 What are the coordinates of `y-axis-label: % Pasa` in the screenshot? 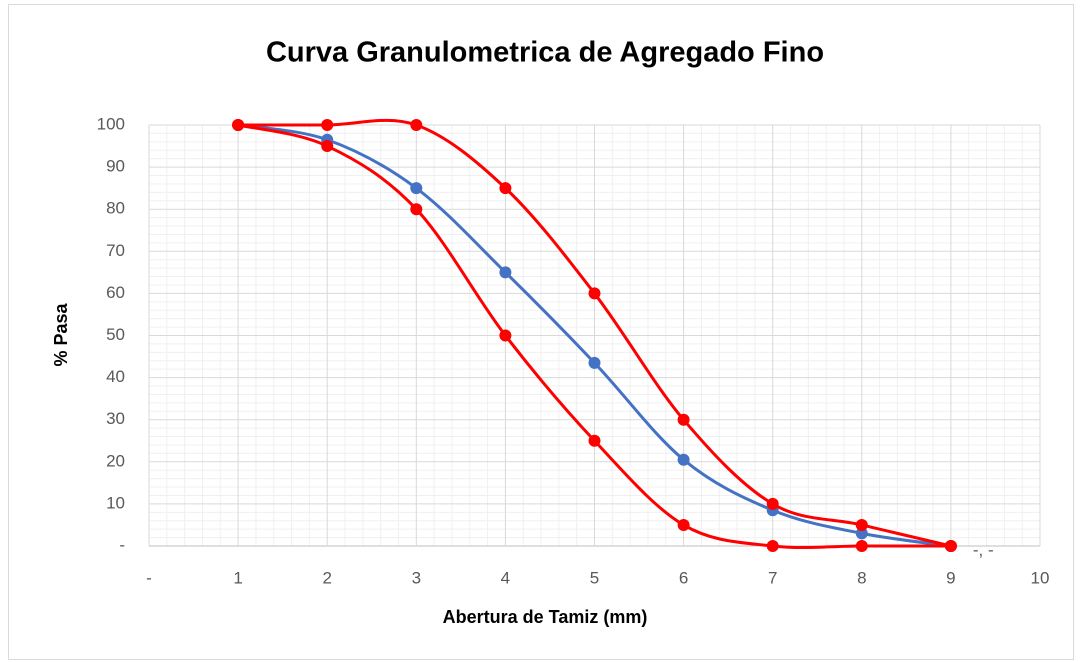 It's located at (61, 334).